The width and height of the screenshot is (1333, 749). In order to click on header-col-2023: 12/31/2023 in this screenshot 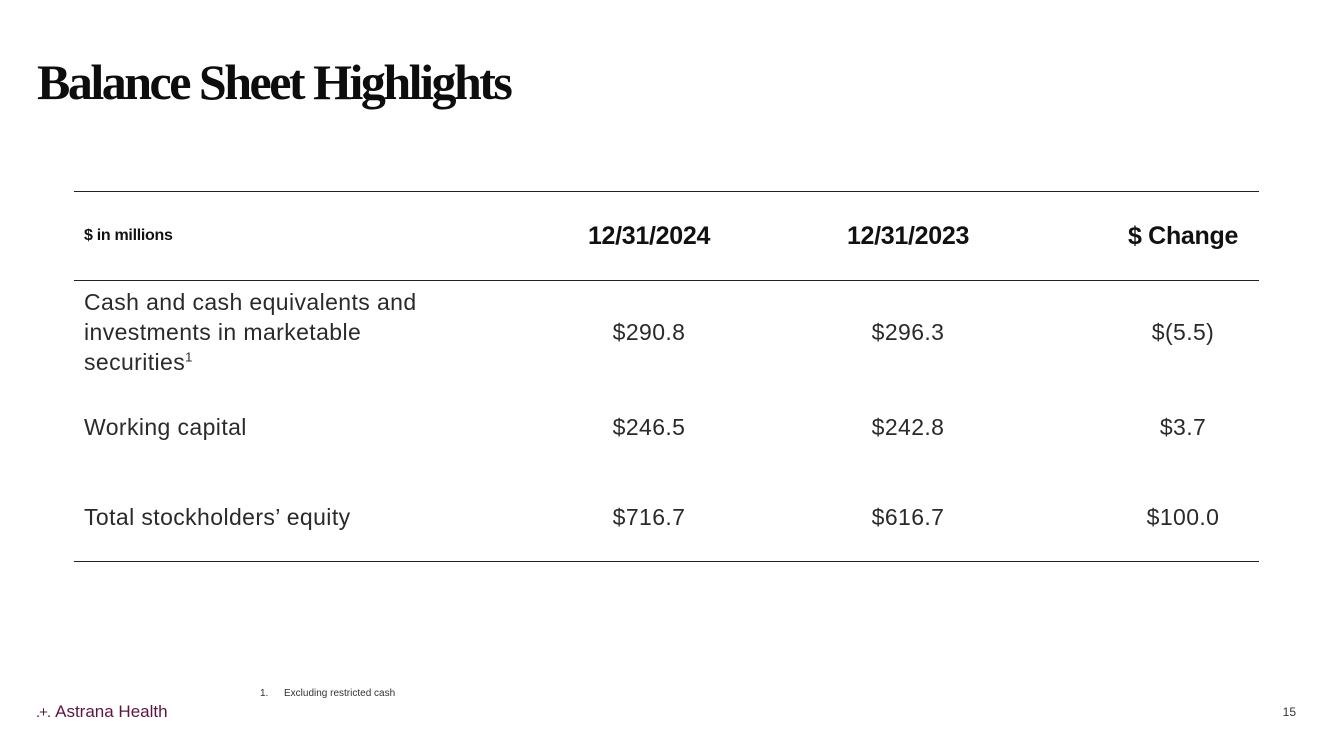, I will do `click(908, 235)`.